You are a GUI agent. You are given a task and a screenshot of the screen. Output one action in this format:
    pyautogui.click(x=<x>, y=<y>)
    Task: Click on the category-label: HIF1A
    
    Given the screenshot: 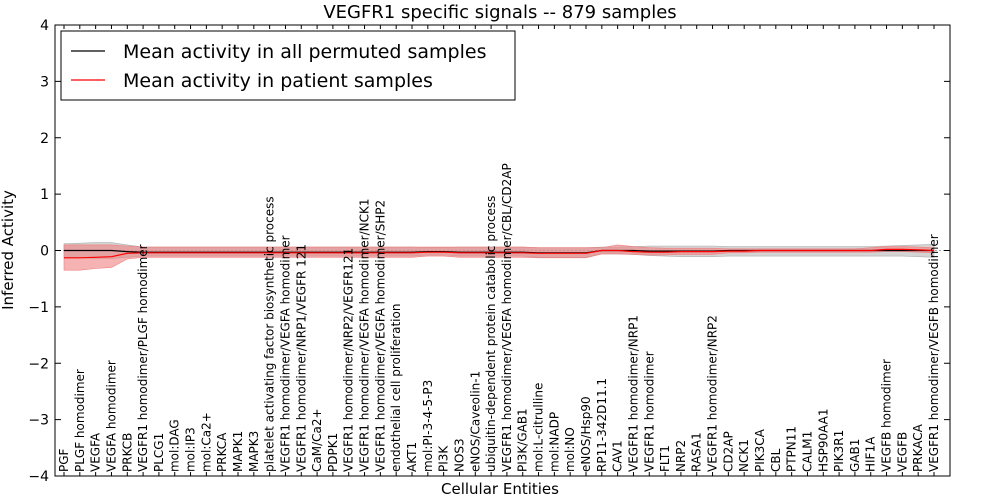 What is the action you would take?
    pyautogui.click(x=871, y=454)
    